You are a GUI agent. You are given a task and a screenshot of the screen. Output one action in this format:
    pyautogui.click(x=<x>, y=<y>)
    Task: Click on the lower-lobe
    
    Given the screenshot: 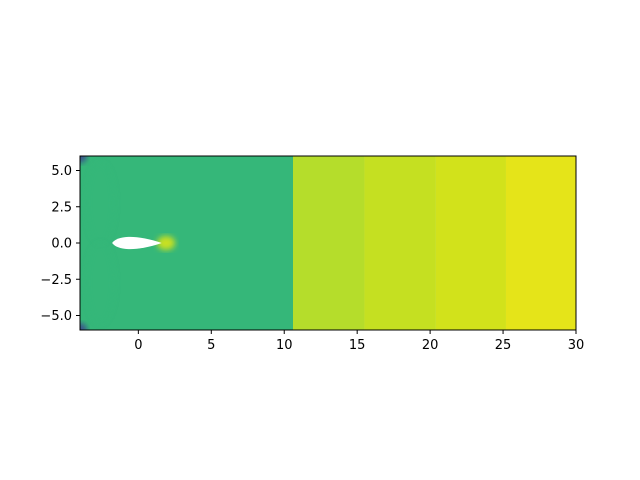 What is the action you would take?
    pyautogui.click(x=100, y=283)
    